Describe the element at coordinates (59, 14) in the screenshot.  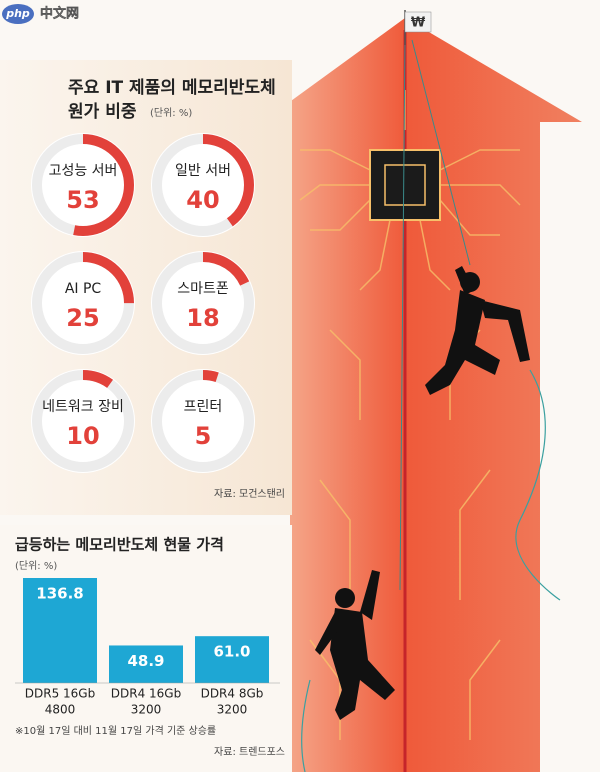
I see `watermark-text: 中文网` at that location.